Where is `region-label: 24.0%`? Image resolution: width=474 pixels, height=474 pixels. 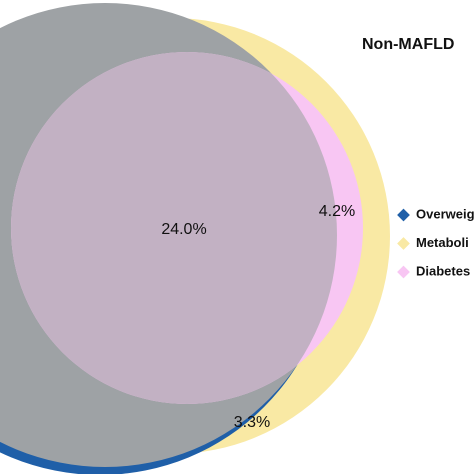
region-label: 24.0% is located at coordinates (183, 229).